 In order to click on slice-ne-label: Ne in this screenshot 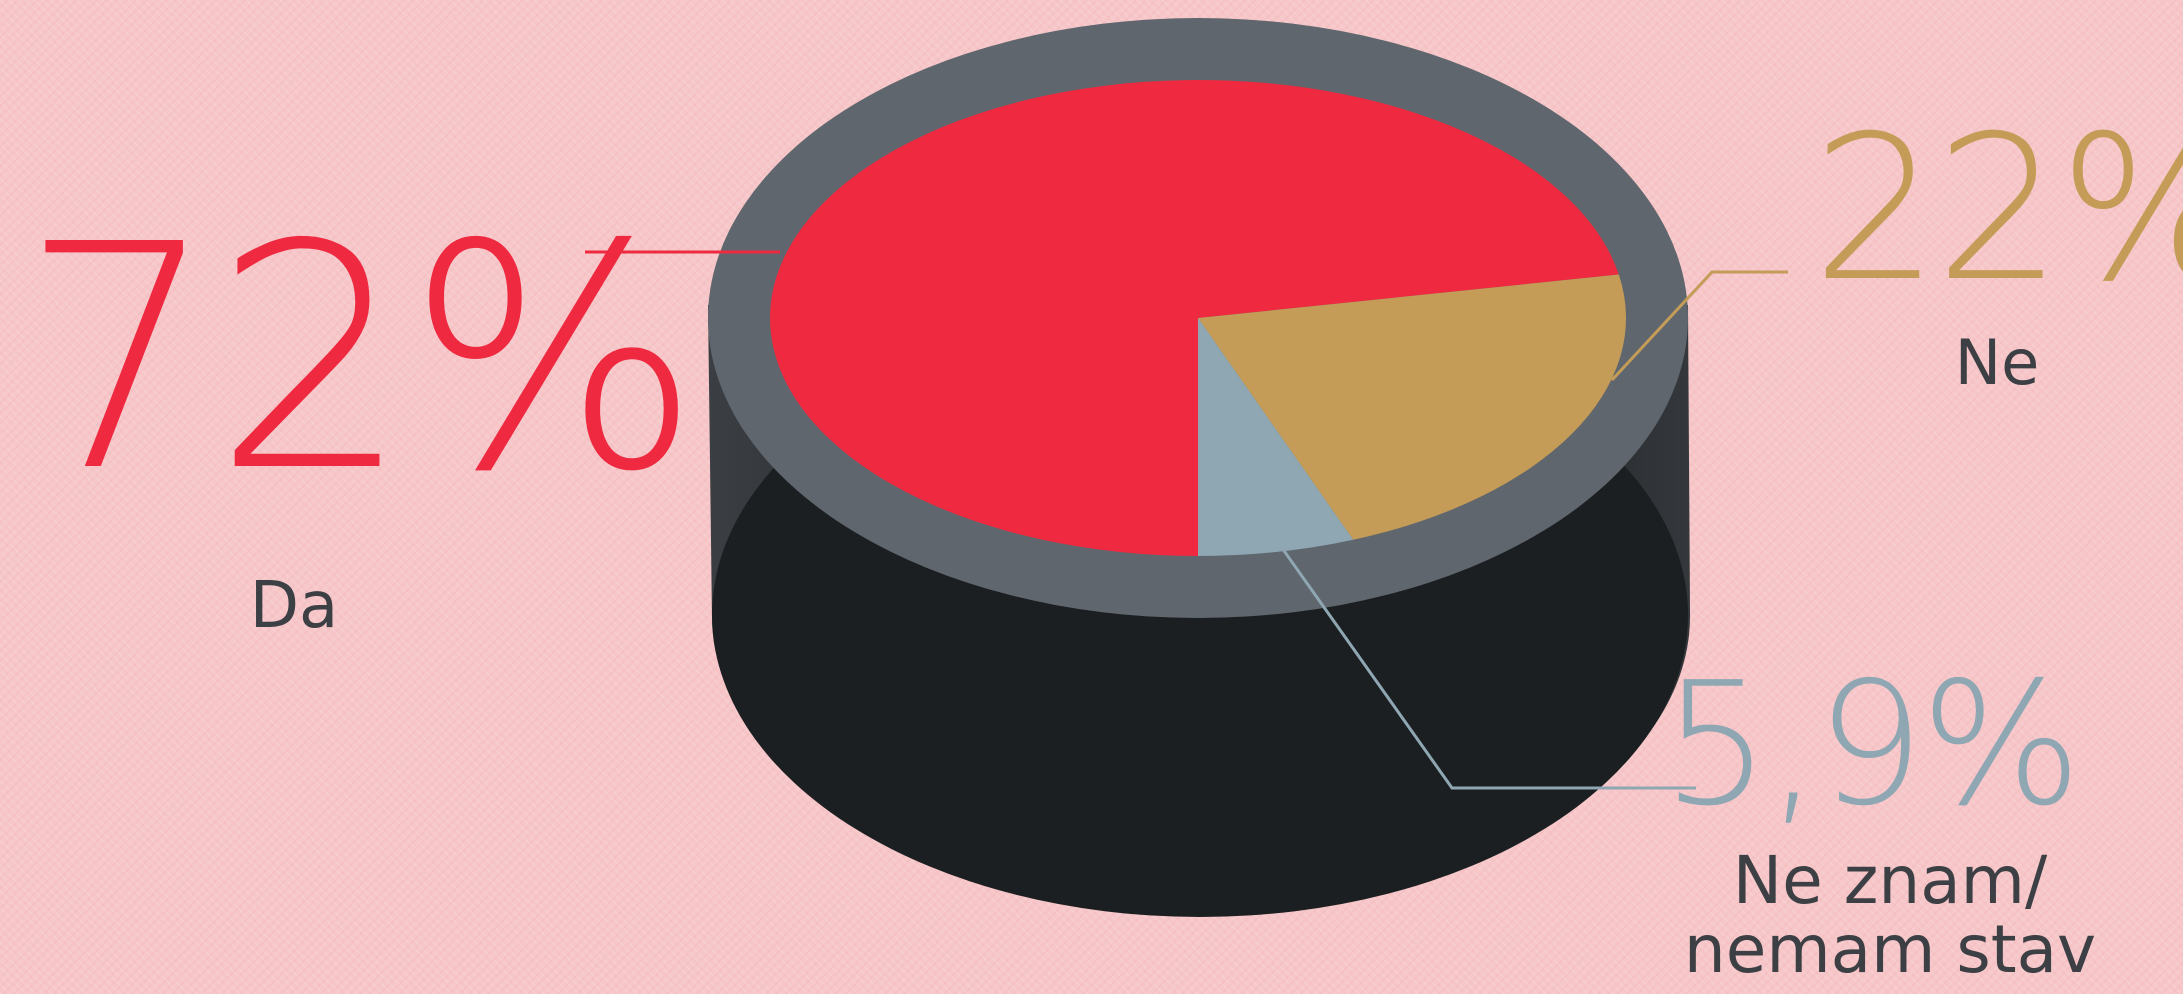, I will do `click(1997, 362)`.